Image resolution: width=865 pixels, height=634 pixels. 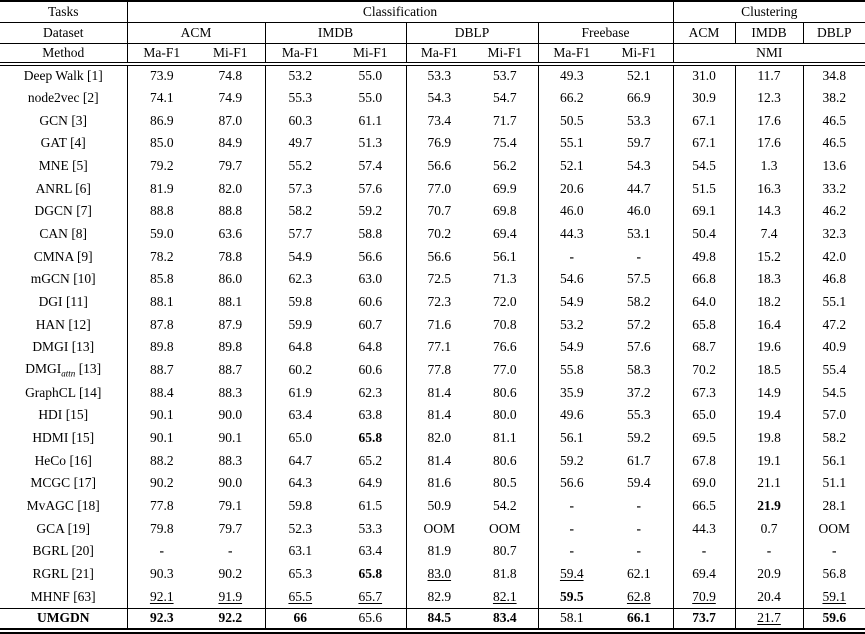 I want to click on metric-value: 7.4, so click(x=768, y=234).